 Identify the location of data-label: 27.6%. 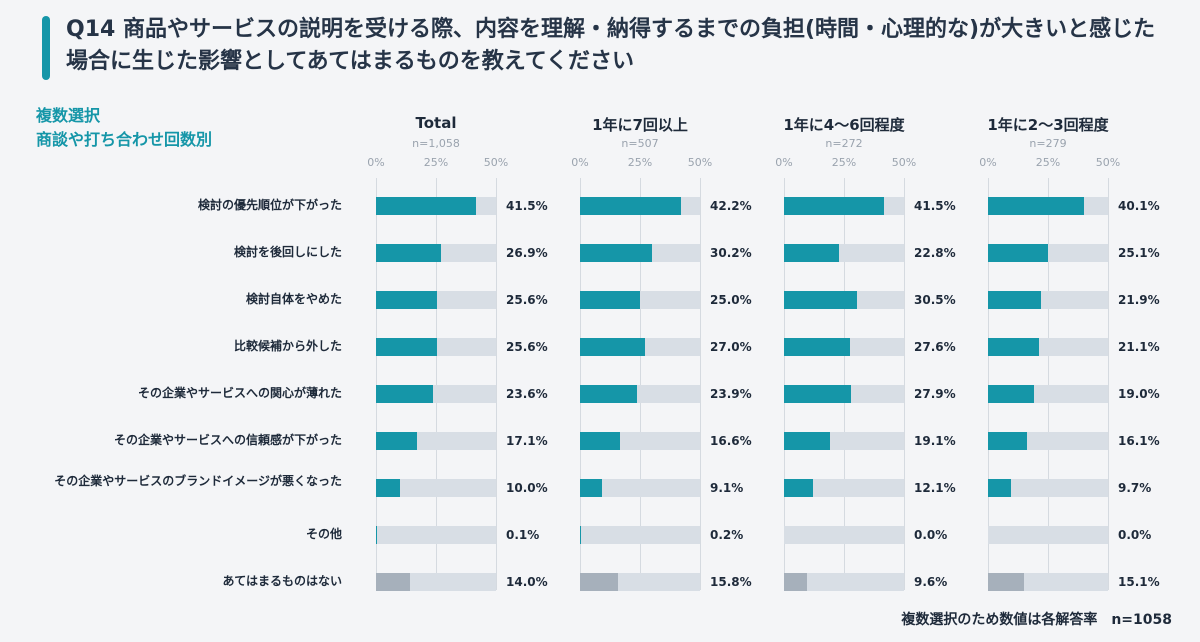
(935, 347).